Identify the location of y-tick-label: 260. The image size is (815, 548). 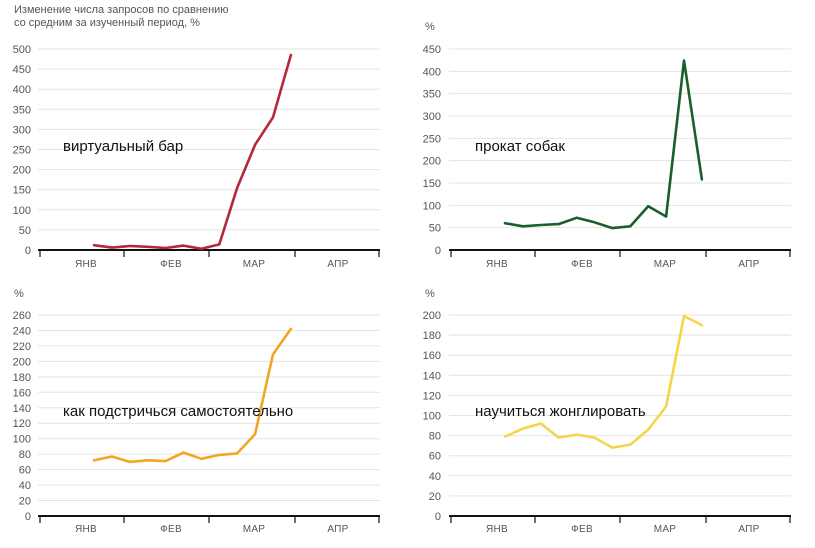
(22, 316).